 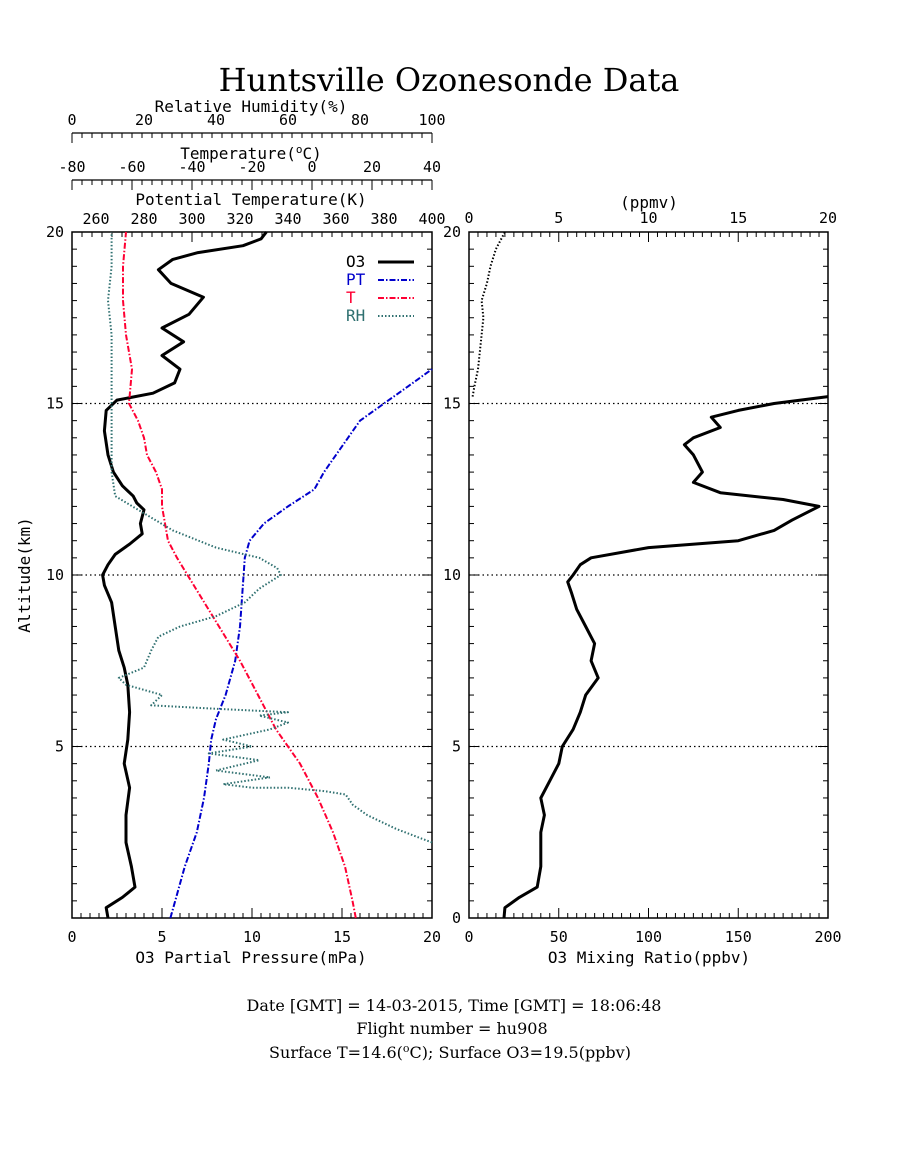 What do you see at coordinates (649, 957) in the screenshot?
I see `o3-mixing-axis-label: O3 Mixing Ratio(ppbv)` at bounding box center [649, 957].